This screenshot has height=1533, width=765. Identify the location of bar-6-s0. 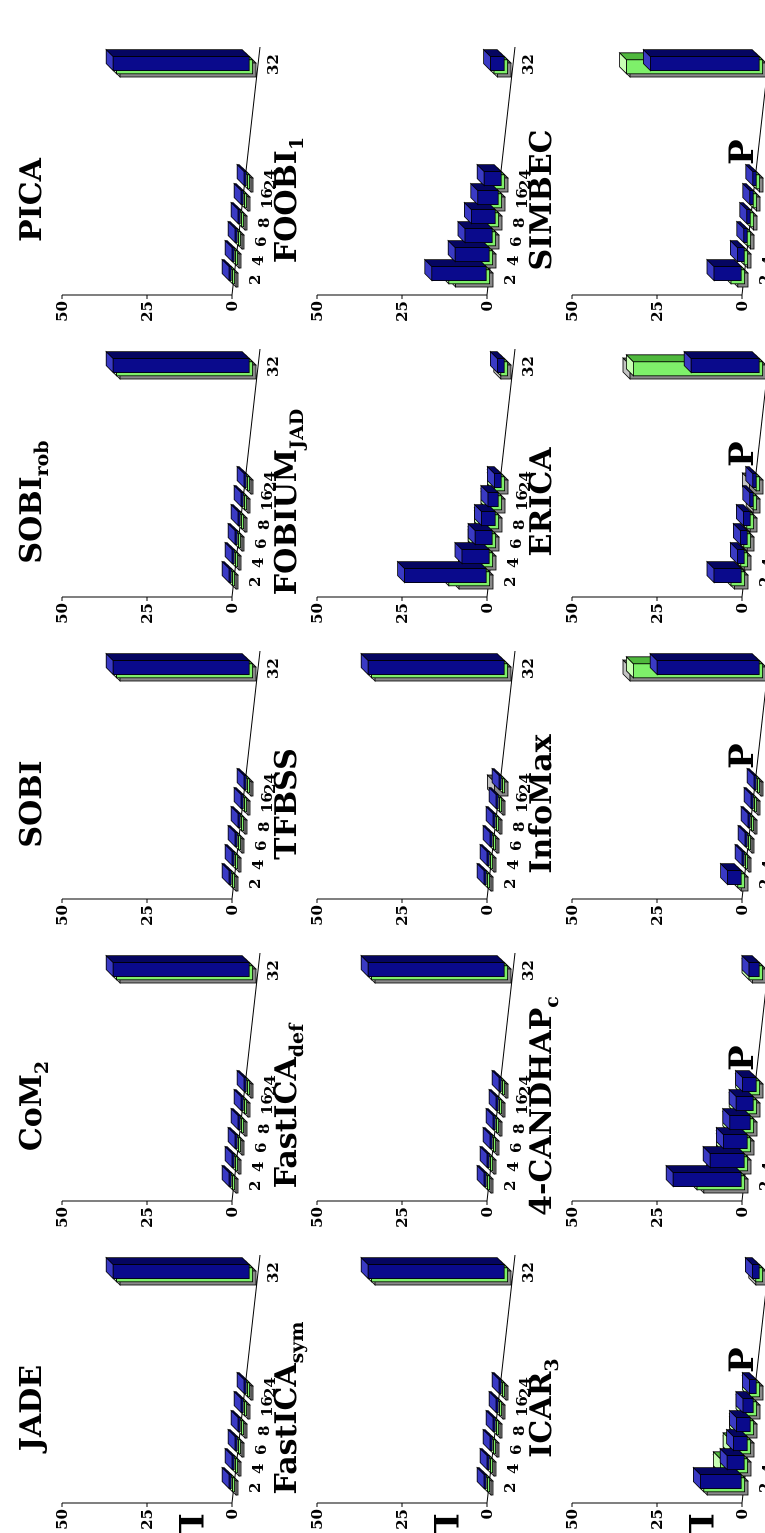
(233, 534).